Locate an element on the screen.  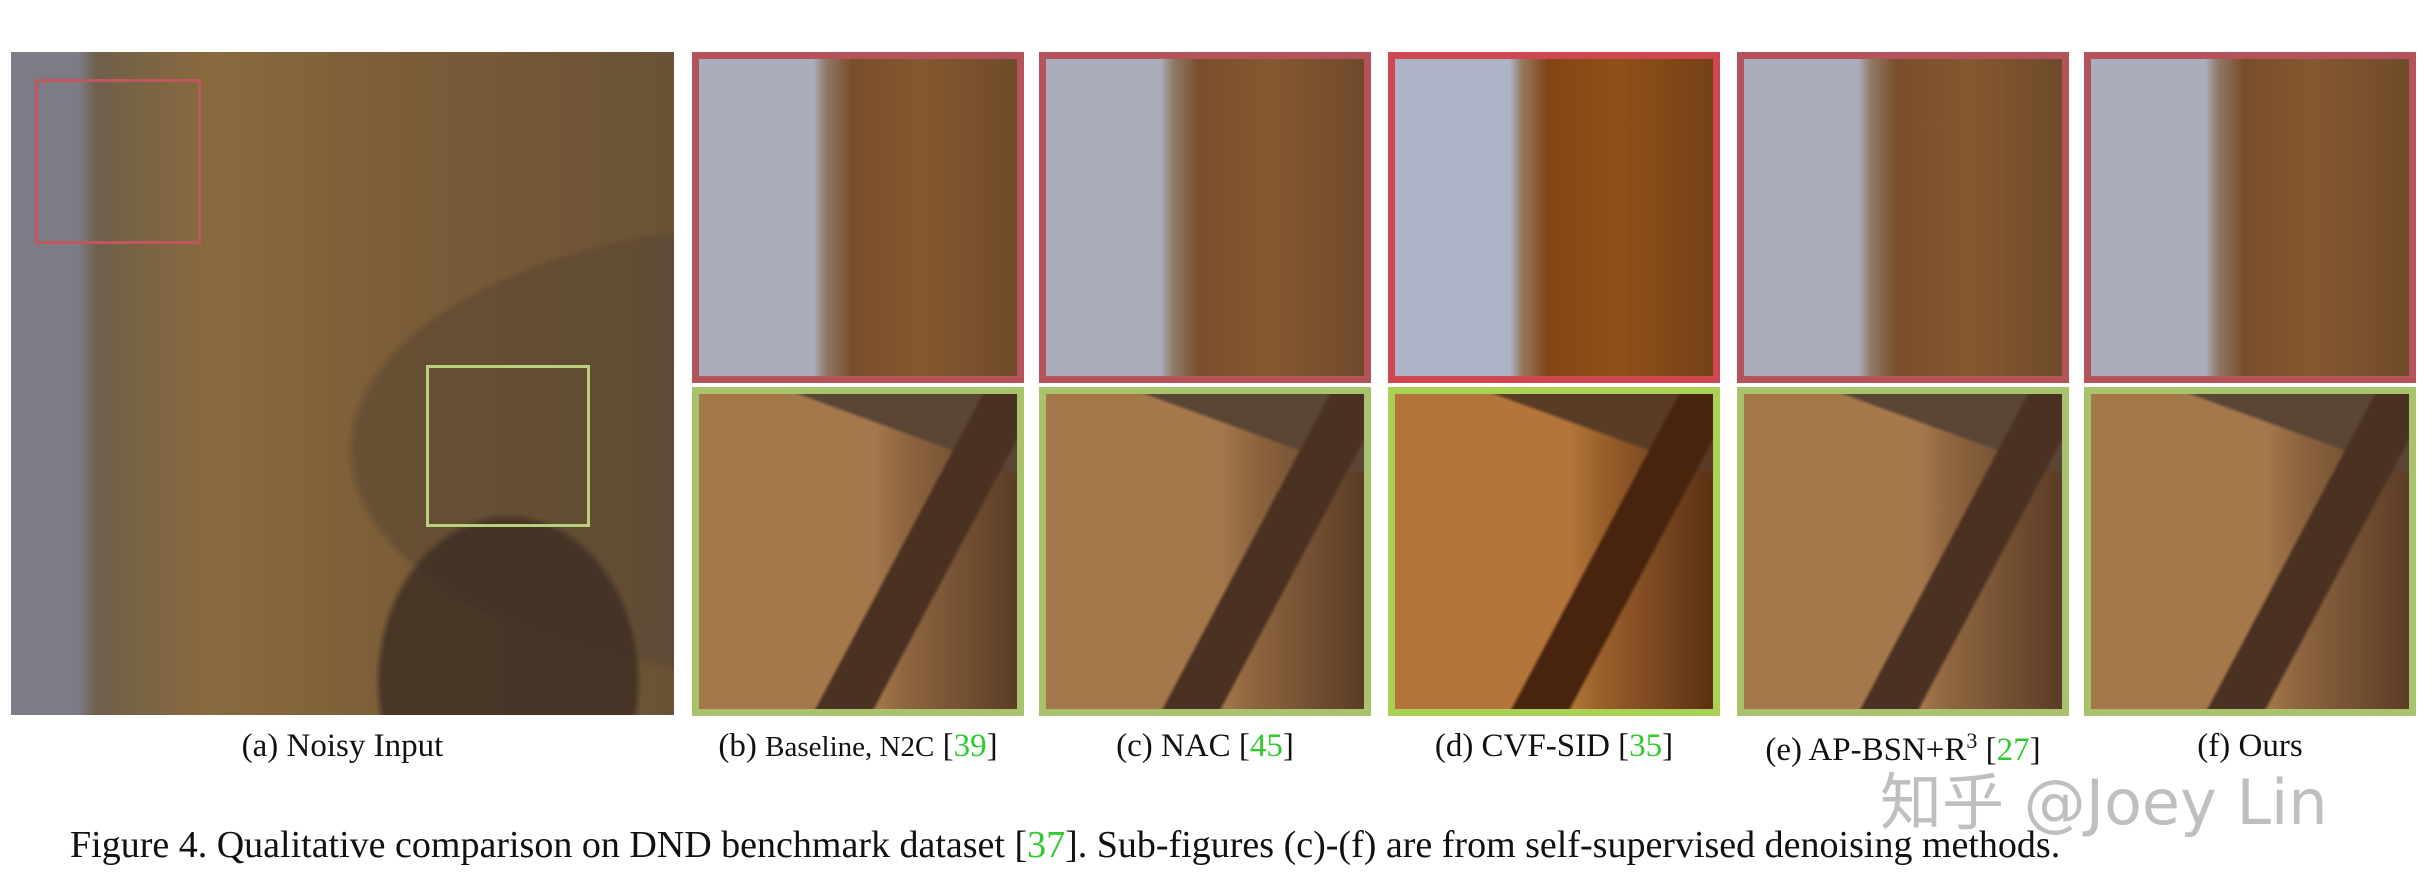
citation-ref: 37 is located at coordinates (1046, 845).